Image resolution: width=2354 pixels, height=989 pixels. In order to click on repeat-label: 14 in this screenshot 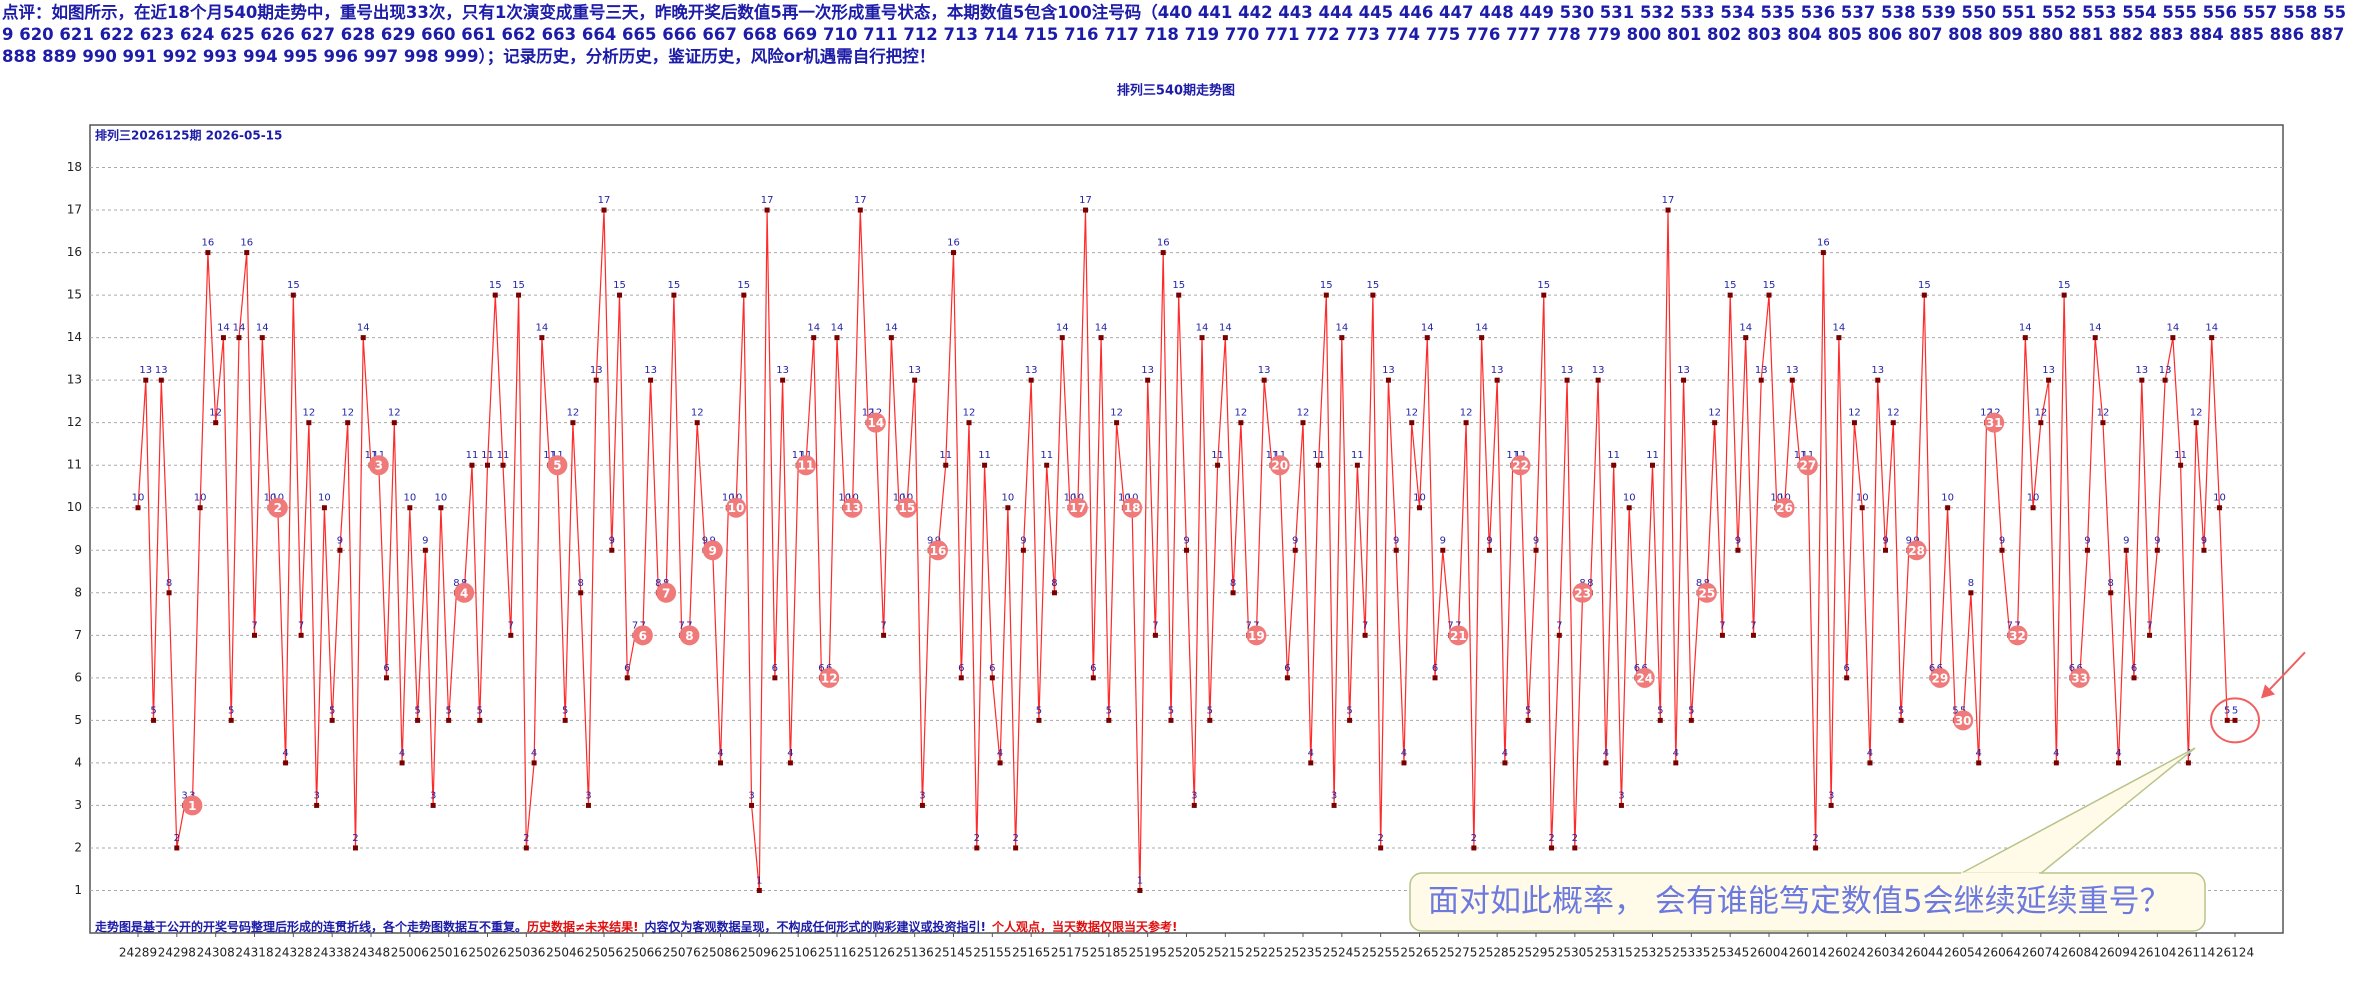, I will do `click(875, 423)`.